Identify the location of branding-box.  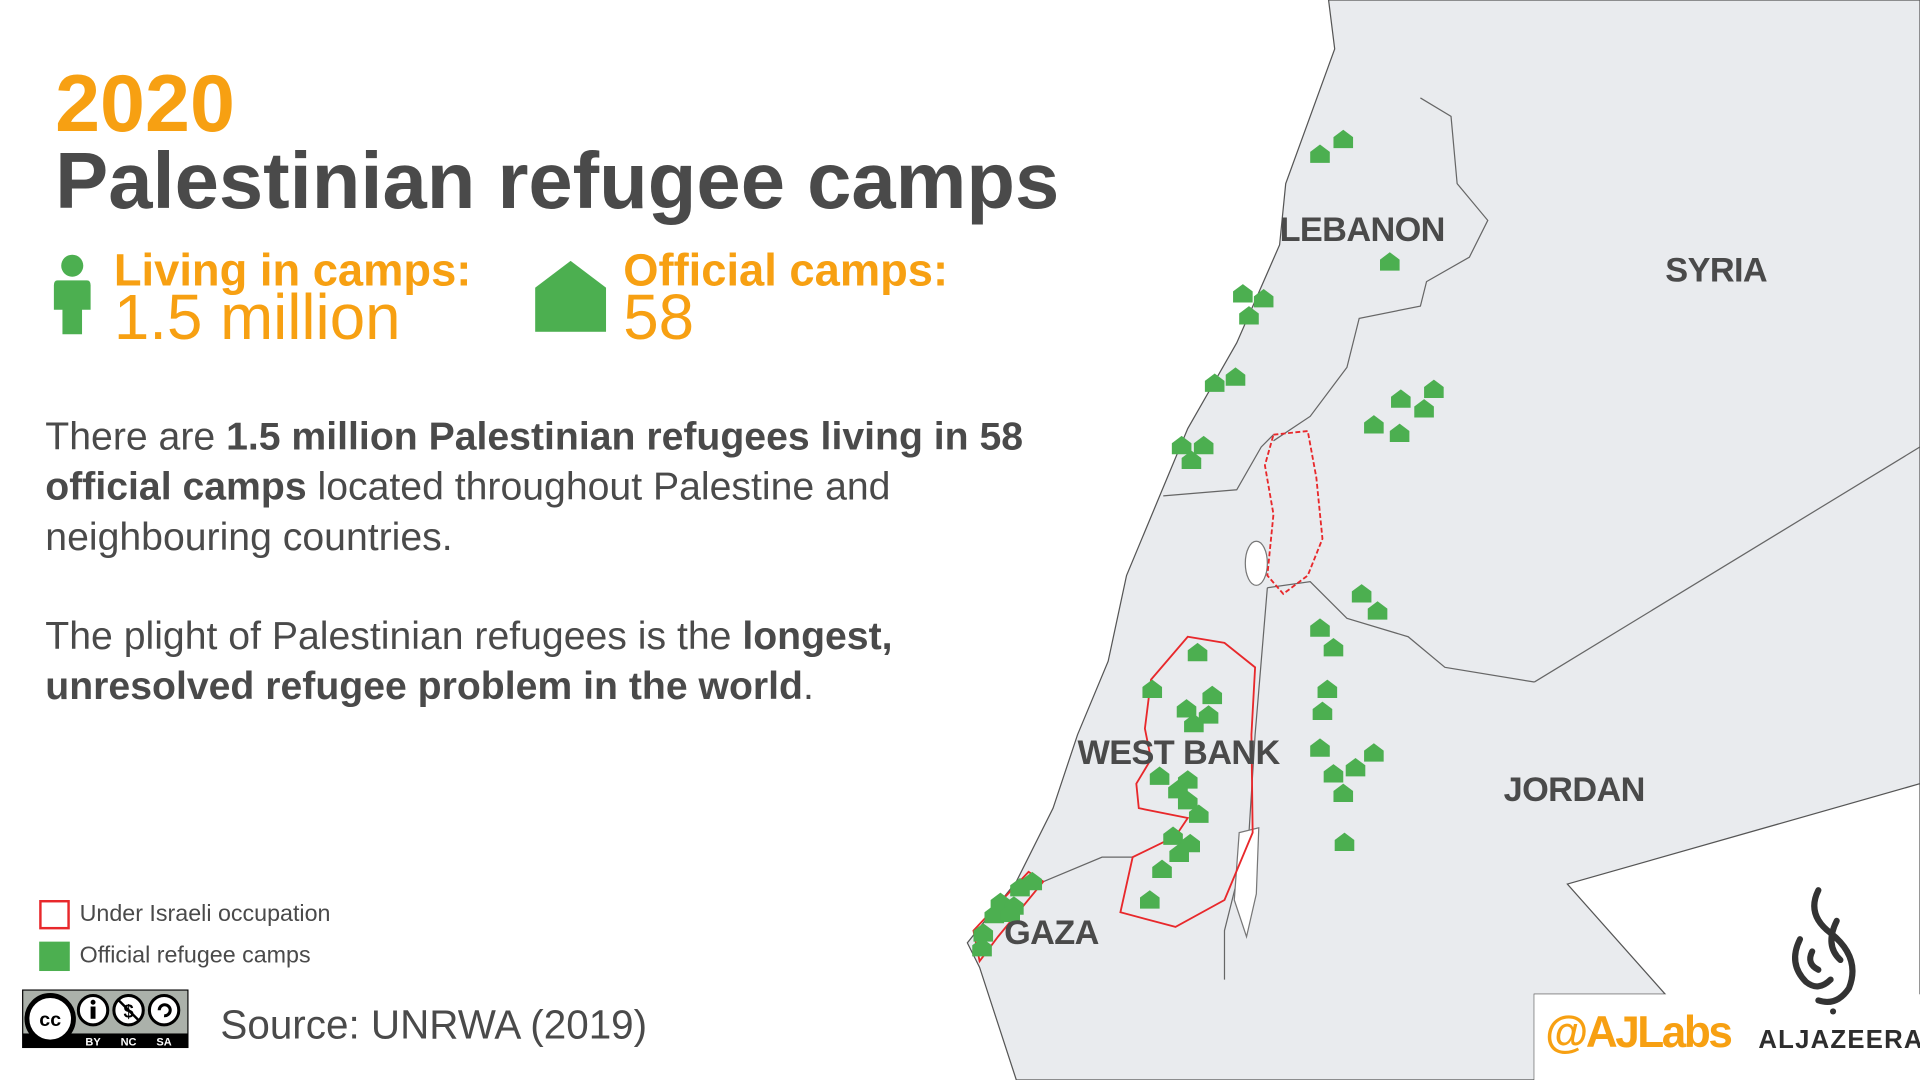
(1727, 1037).